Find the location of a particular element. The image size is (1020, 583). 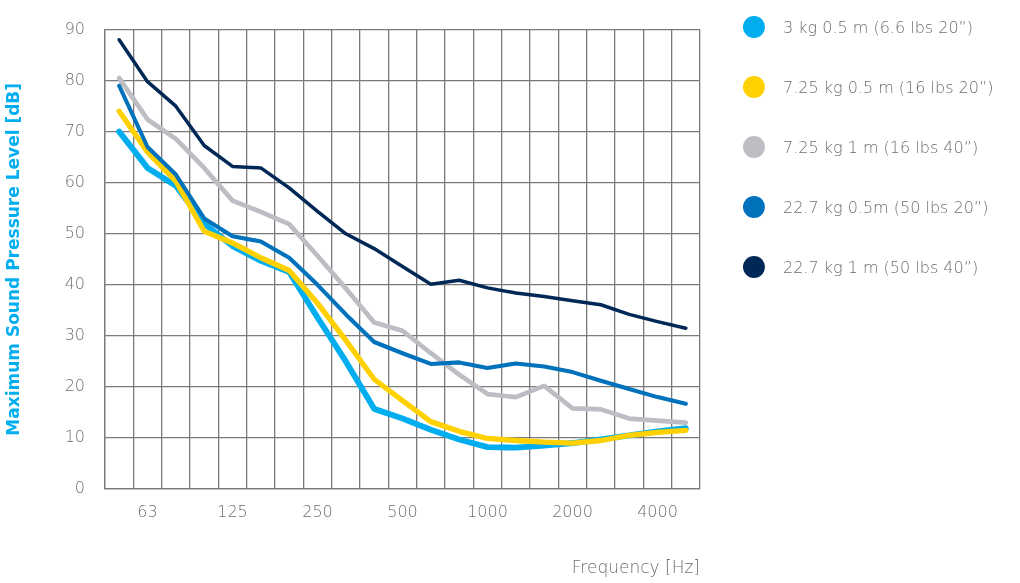

y-tick-label: 40 is located at coordinates (74, 283).